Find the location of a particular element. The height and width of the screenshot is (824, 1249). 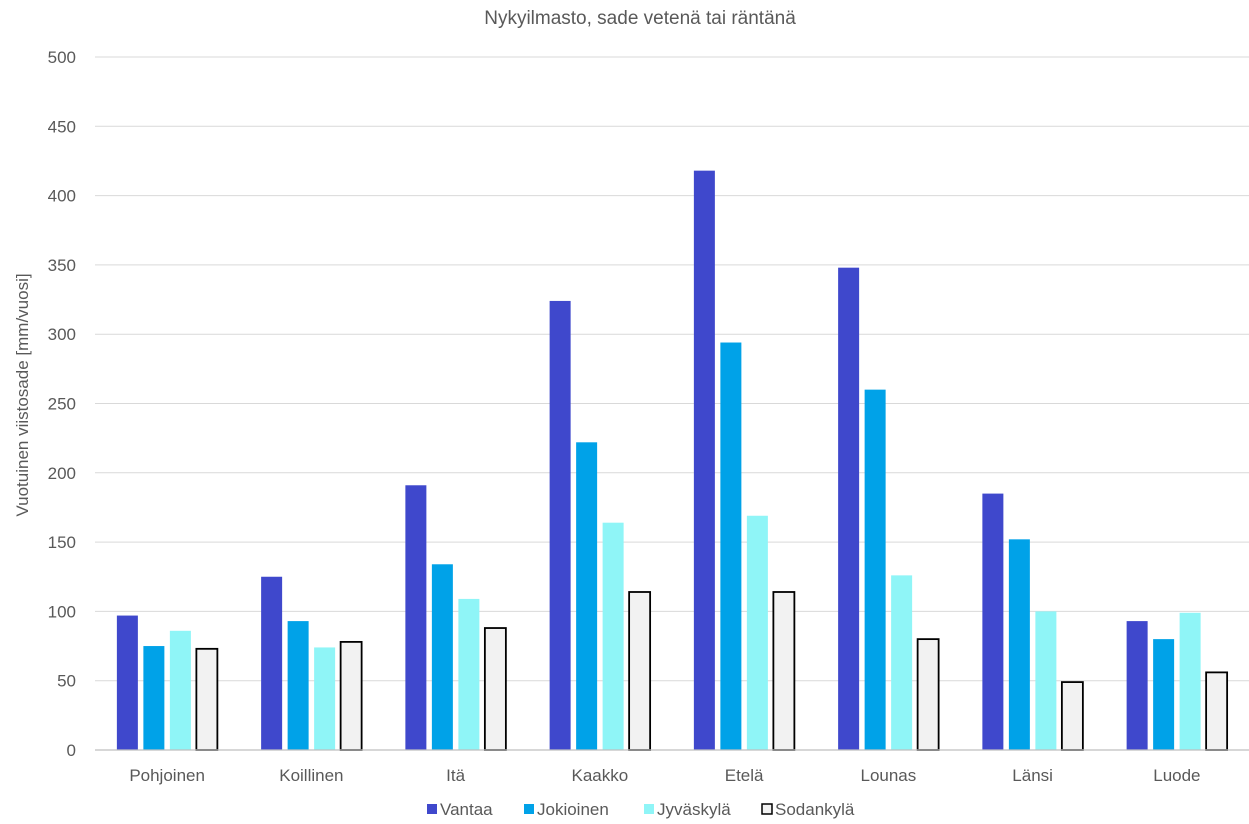

legend-label-jokioinen: Jokioinen is located at coordinates (573, 809).